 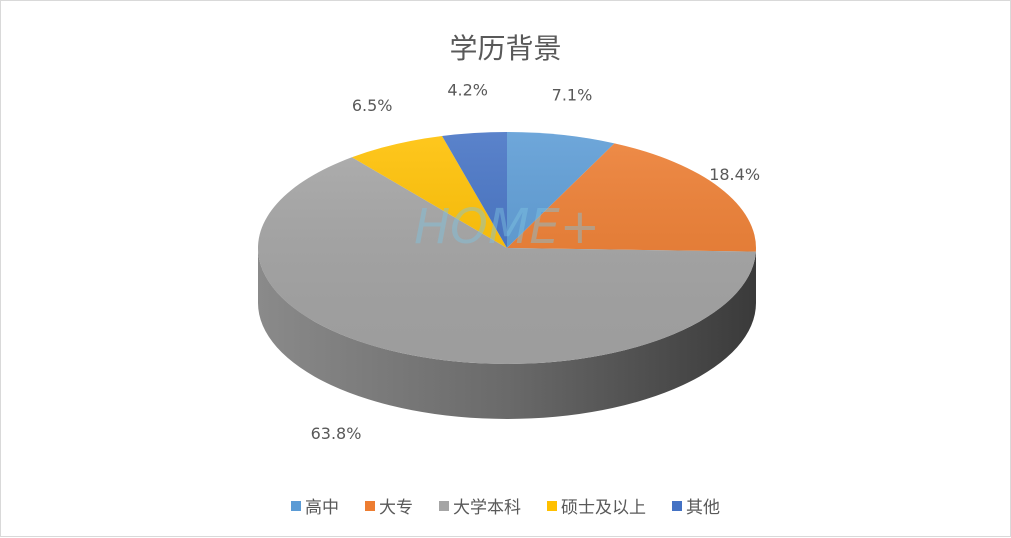 What do you see at coordinates (572, 94) in the screenshot?
I see `data-label-1: 7.1%` at bounding box center [572, 94].